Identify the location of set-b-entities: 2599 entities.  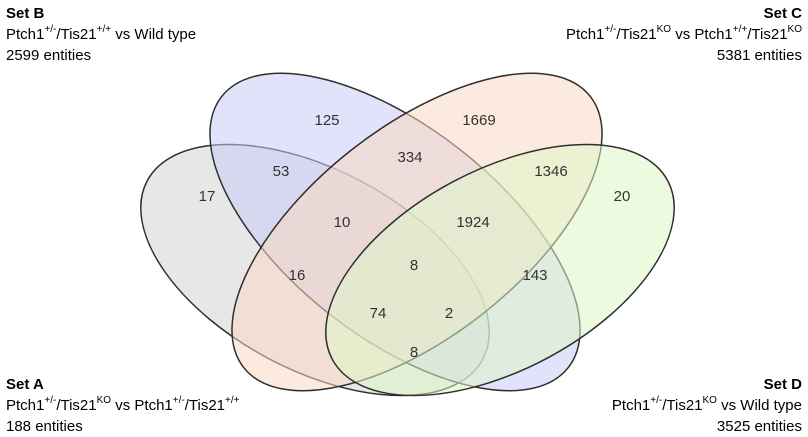
(49, 55).